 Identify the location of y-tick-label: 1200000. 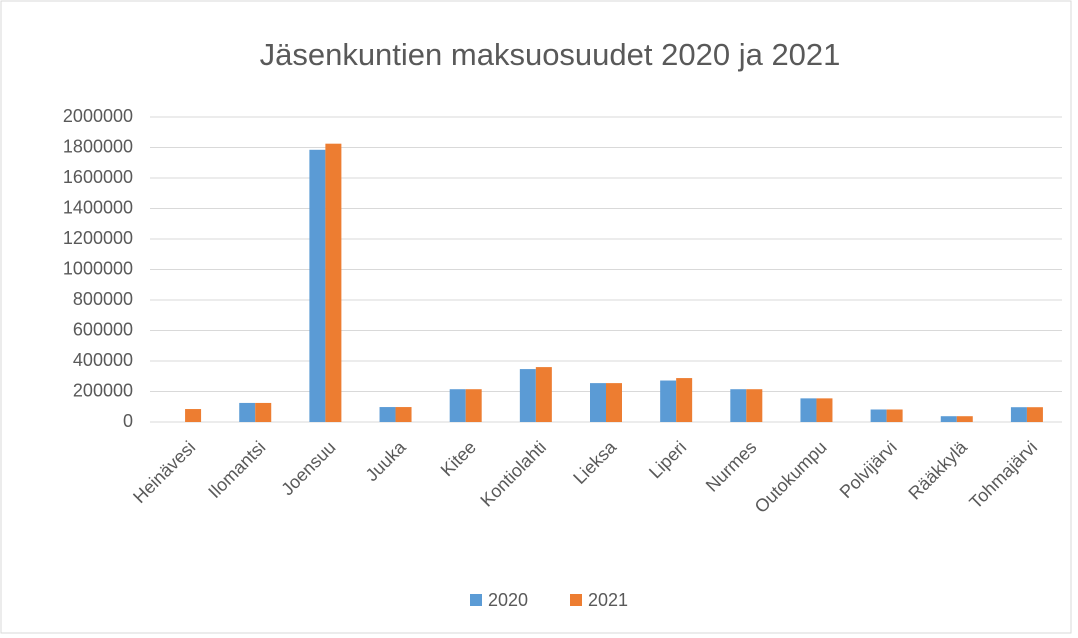
(98, 238).